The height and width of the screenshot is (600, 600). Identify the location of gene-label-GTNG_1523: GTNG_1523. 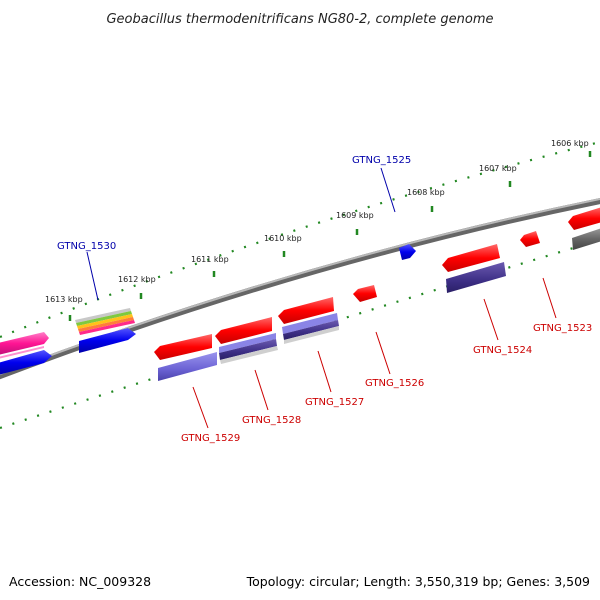
(562, 328).